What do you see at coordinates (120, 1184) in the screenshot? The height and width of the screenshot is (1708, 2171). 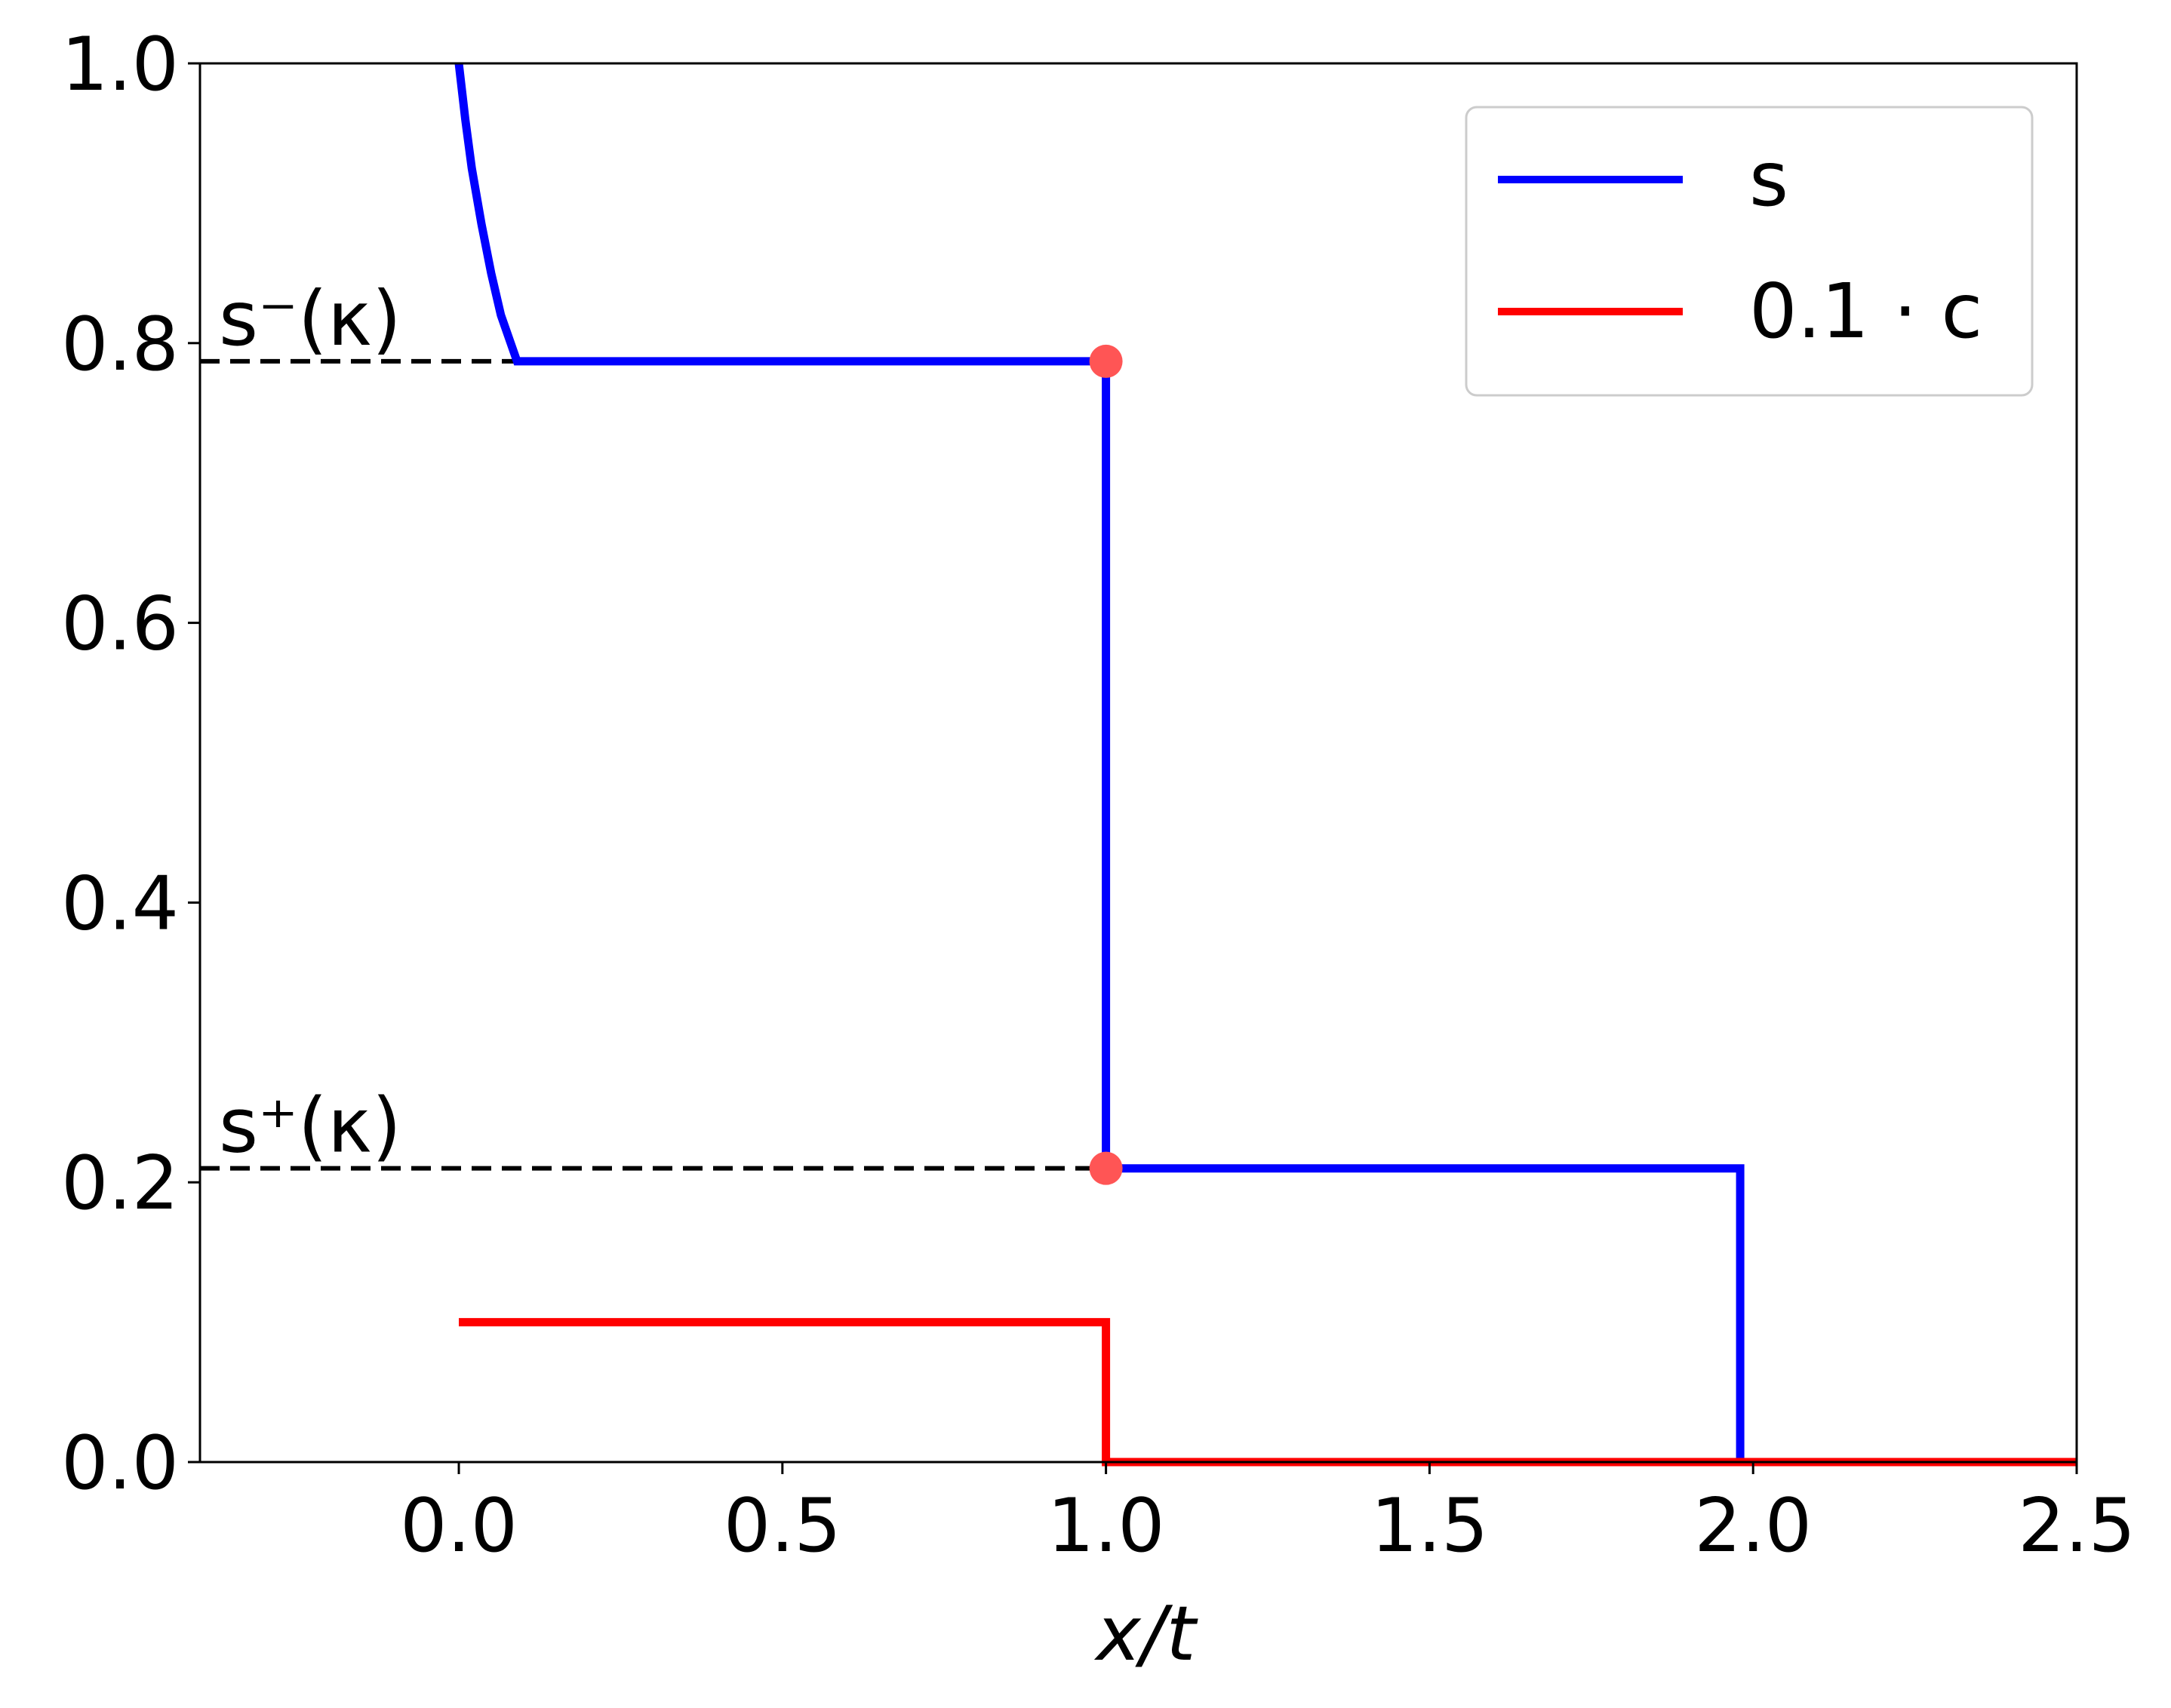 I see `y-tick-label: 0.2` at bounding box center [120, 1184].